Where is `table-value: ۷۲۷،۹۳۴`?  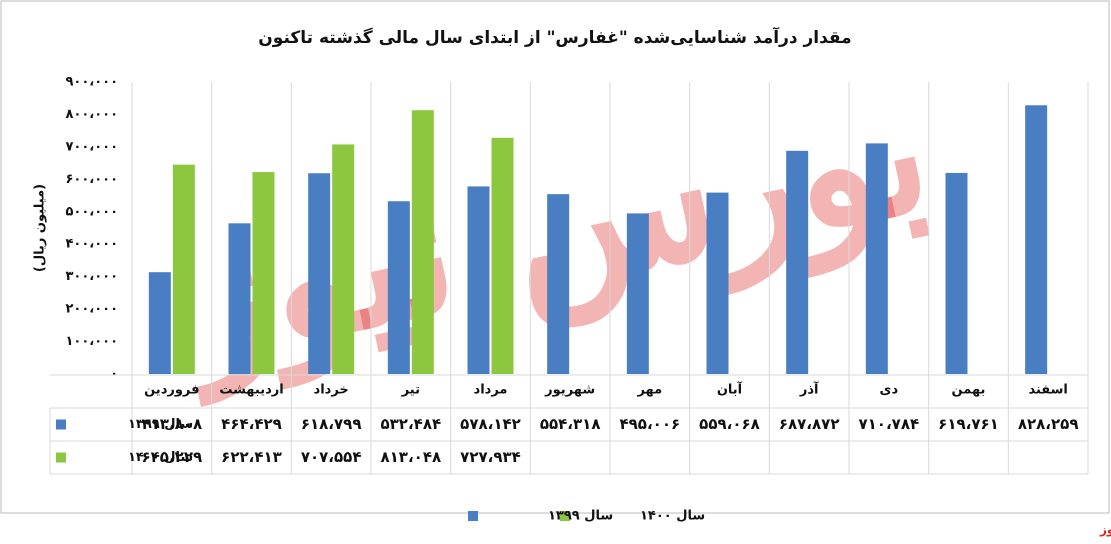
table-value: ۷۲۷،۹۳۴ is located at coordinates (490, 457).